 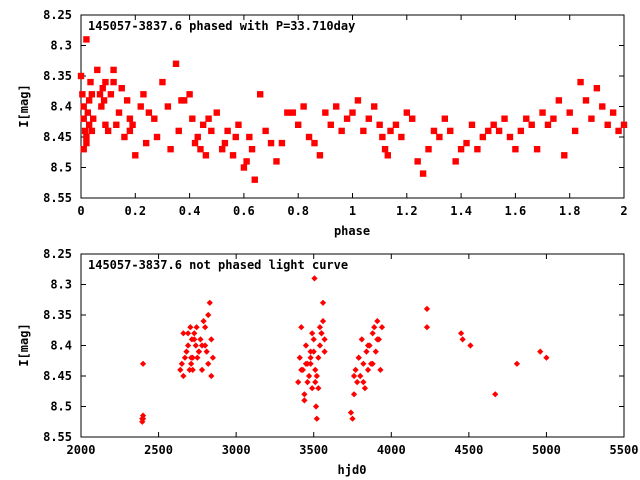 I want to click on x-axis-label: hjd0, so click(x=352, y=470).